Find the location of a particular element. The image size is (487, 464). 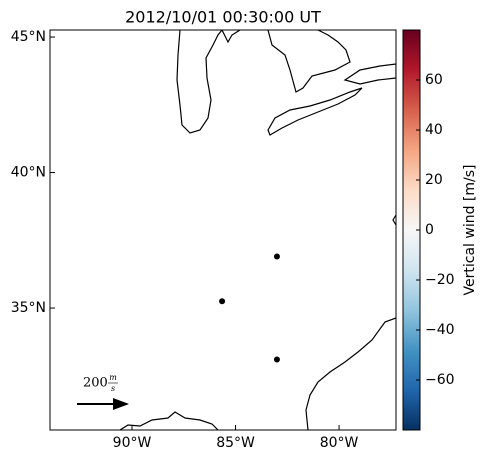

y-tick-label: 45°N is located at coordinates (28, 37).